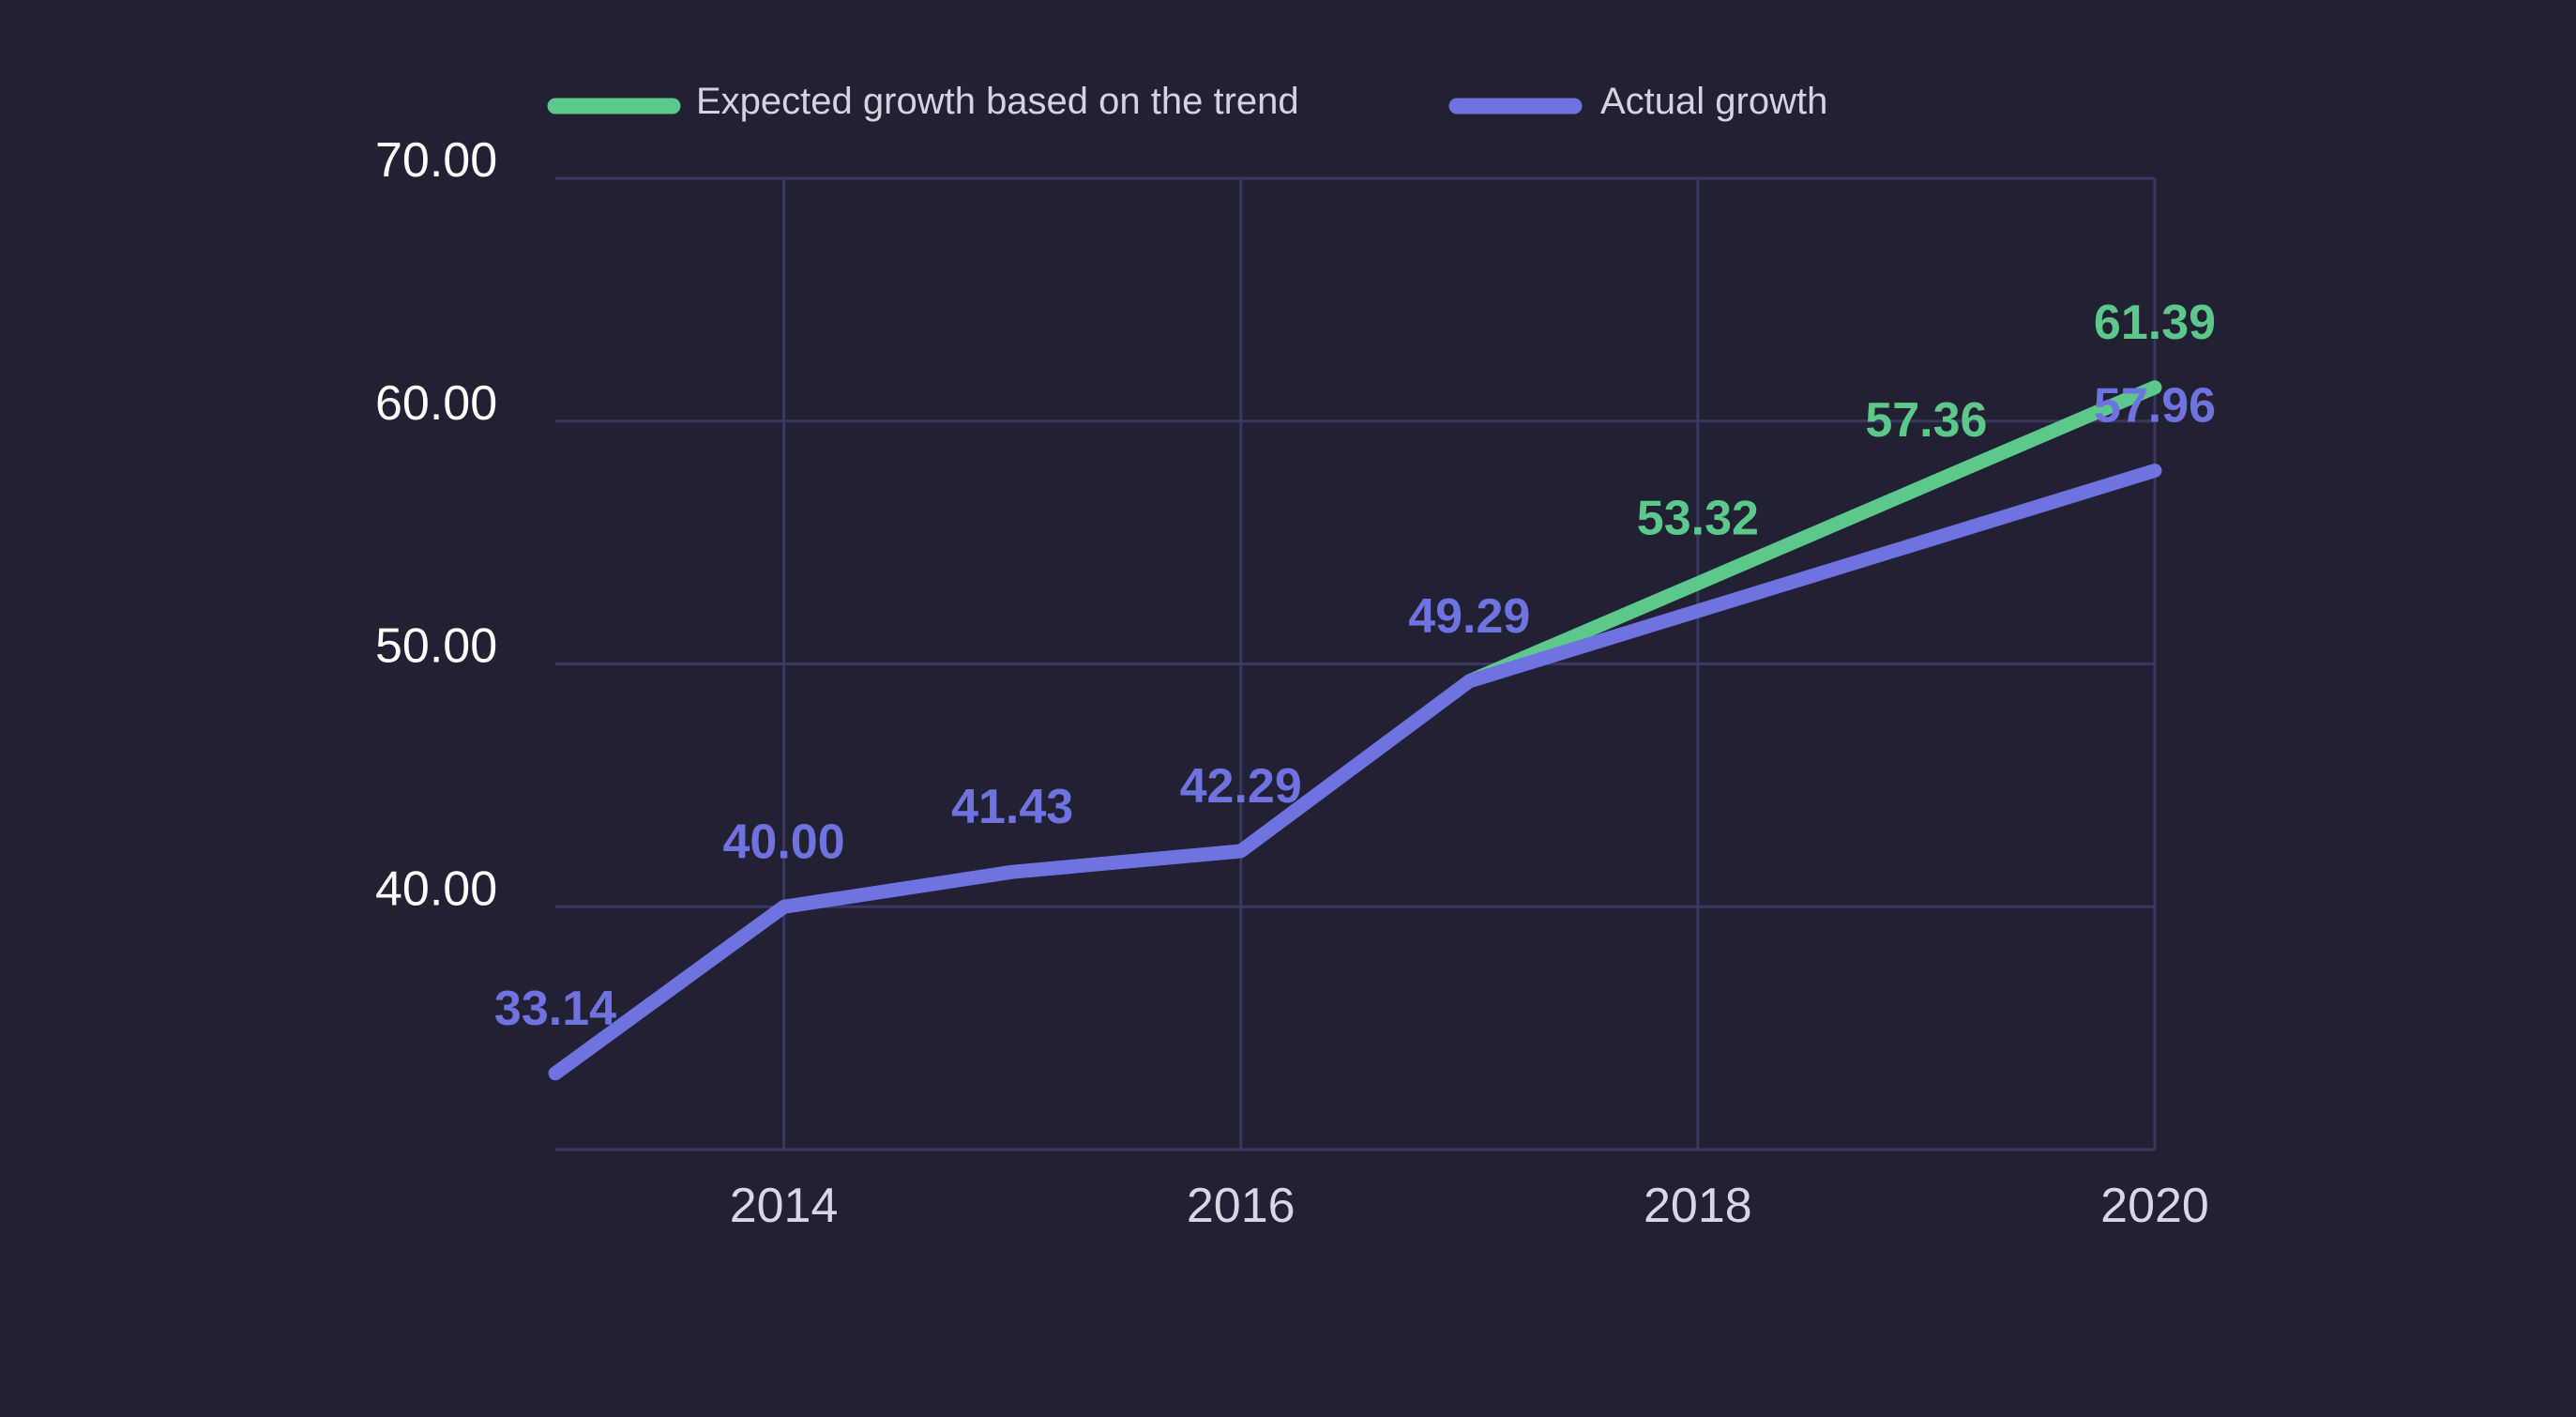  Describe the element at coordinates (1812, 534) in the screenshot. I see `series-line-expected` at that location.